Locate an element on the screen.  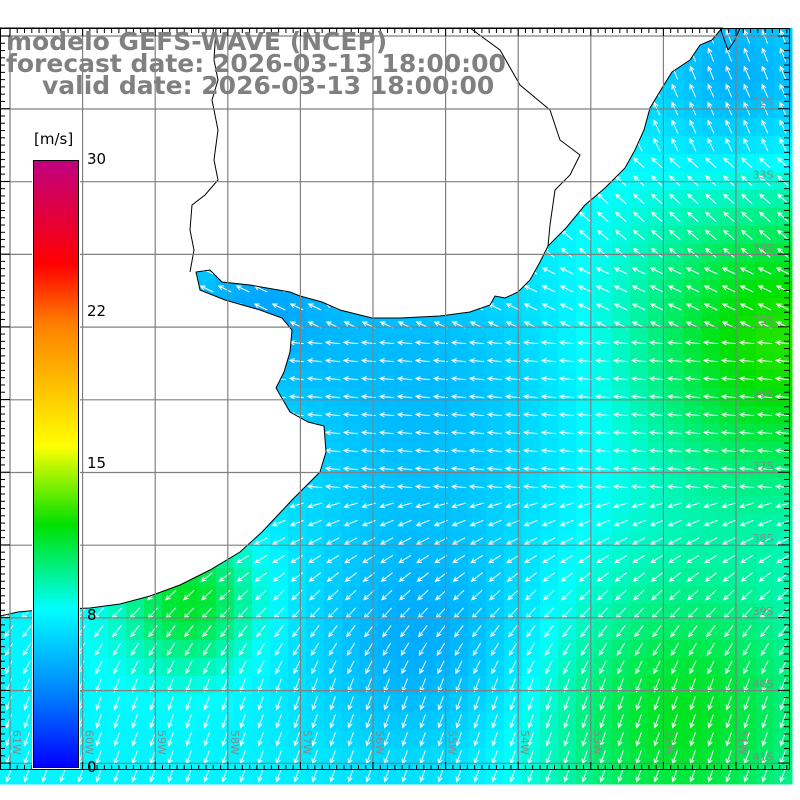
colorbar-label: 15 is located at coordinates (97, 463).